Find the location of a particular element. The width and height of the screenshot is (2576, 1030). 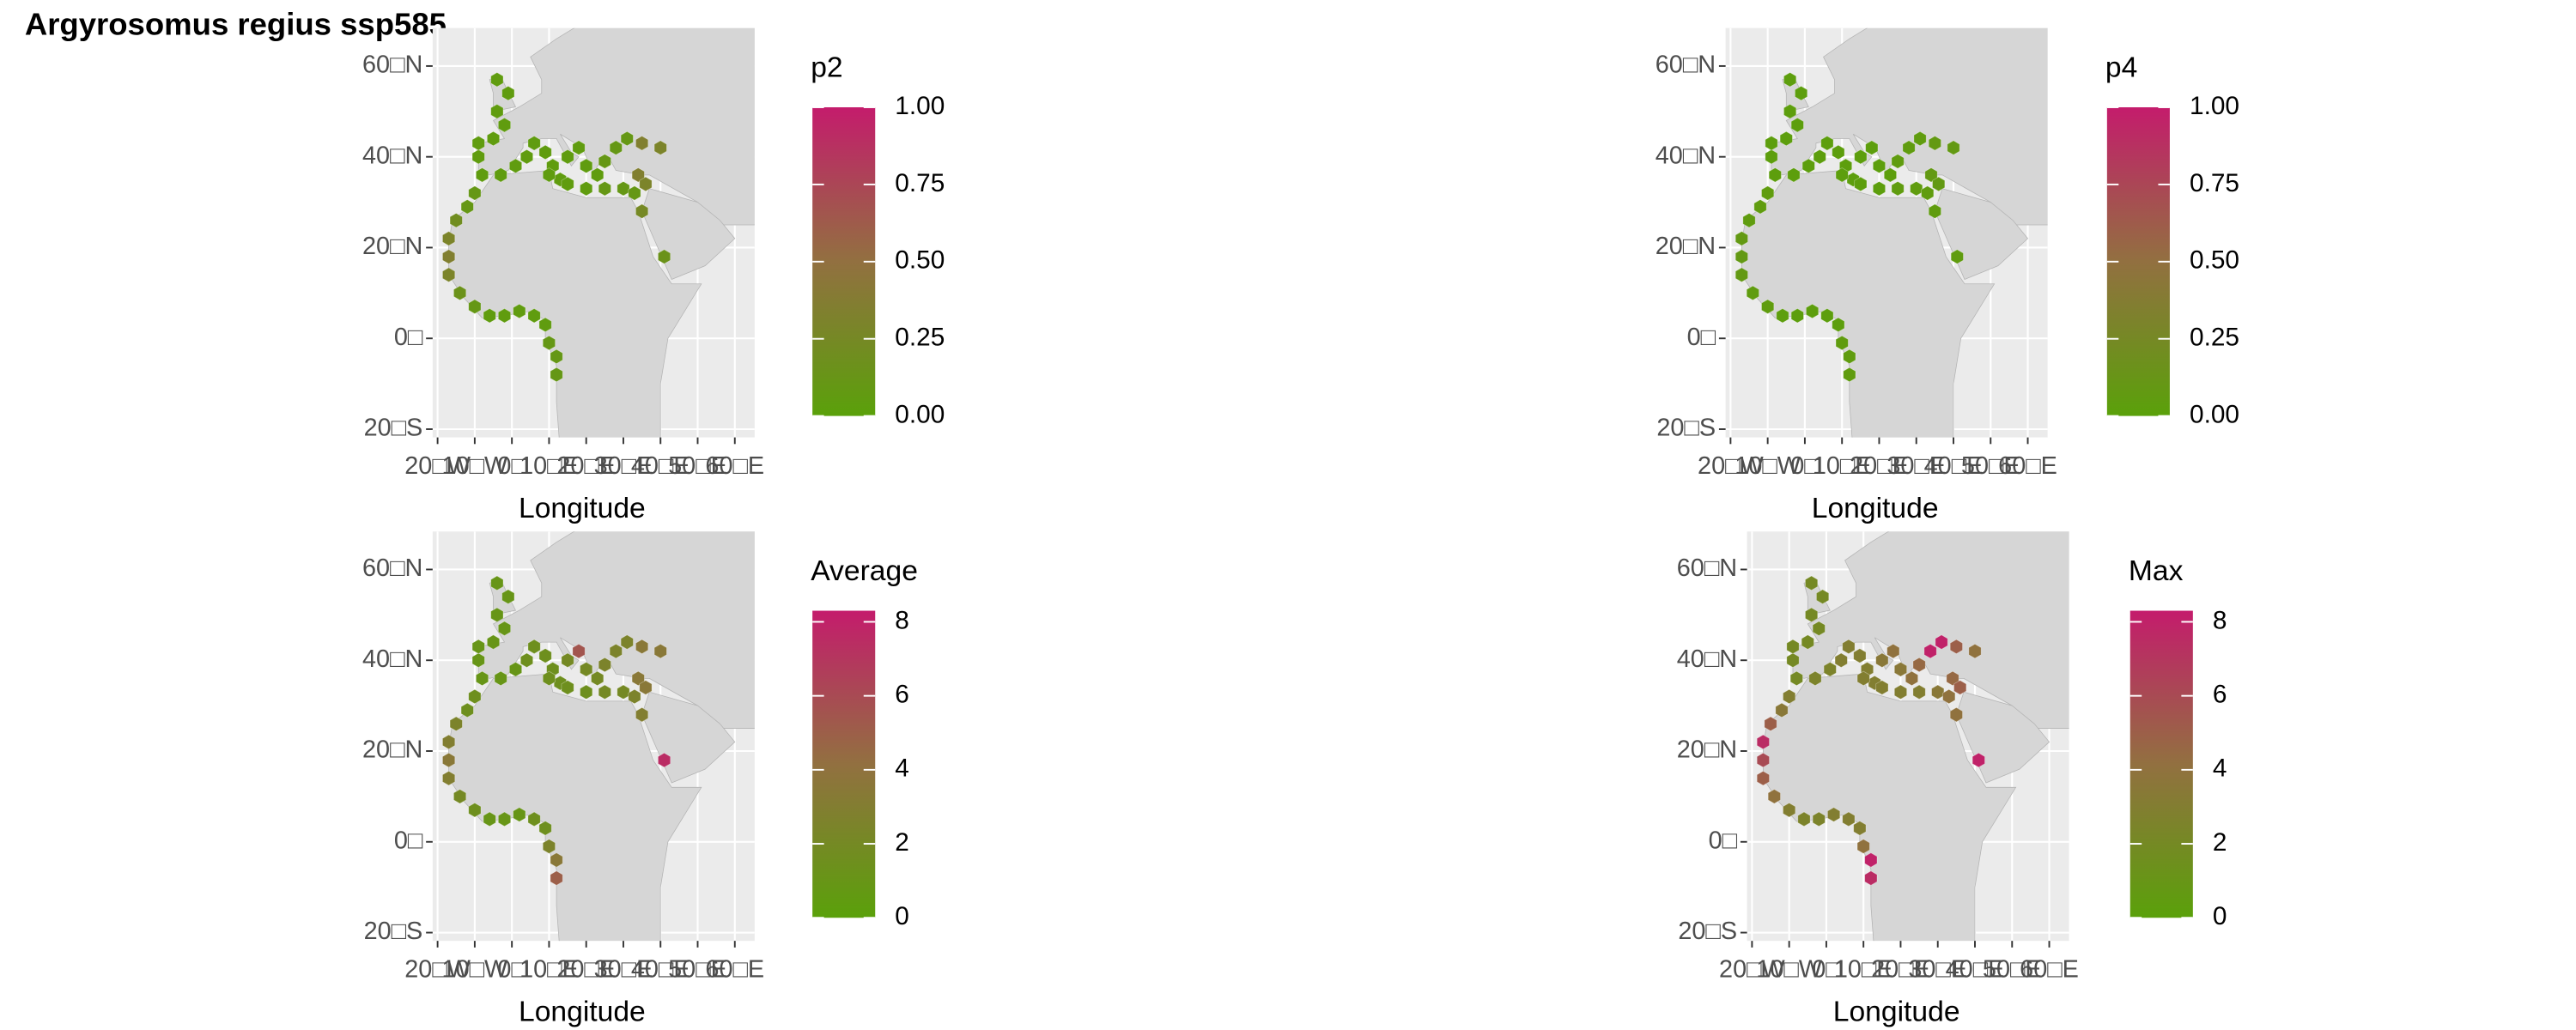

lon-tick-label: 0□ is located at coordinates (512, 969).